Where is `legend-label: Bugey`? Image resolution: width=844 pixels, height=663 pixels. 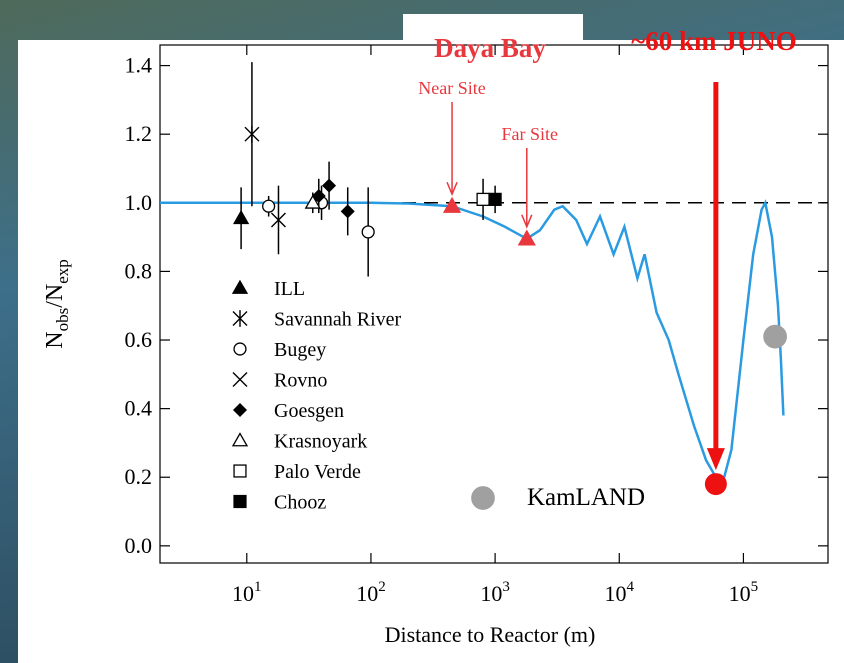
legend-label: Bugey is located at coordinates (300, 350).